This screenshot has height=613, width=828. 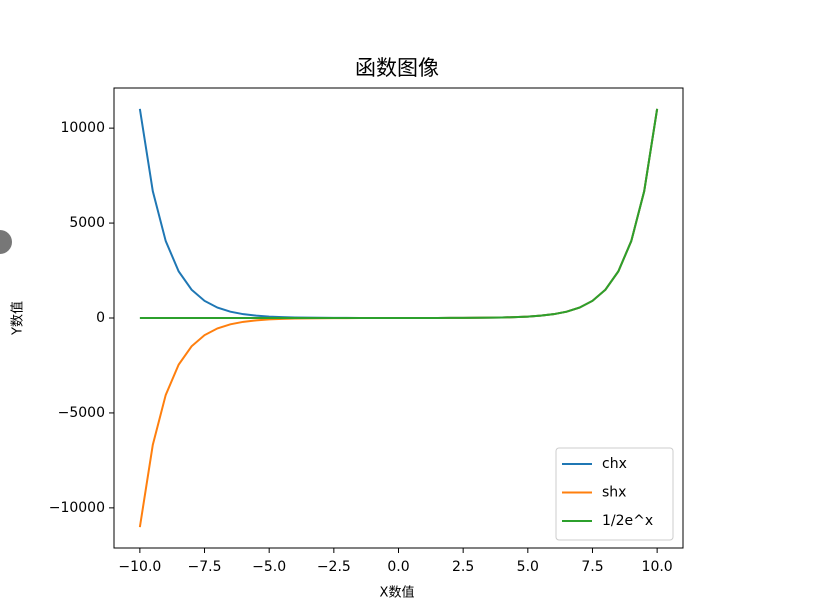 I want to click on y-tick-label: 5000, so click(x=87, y=223).